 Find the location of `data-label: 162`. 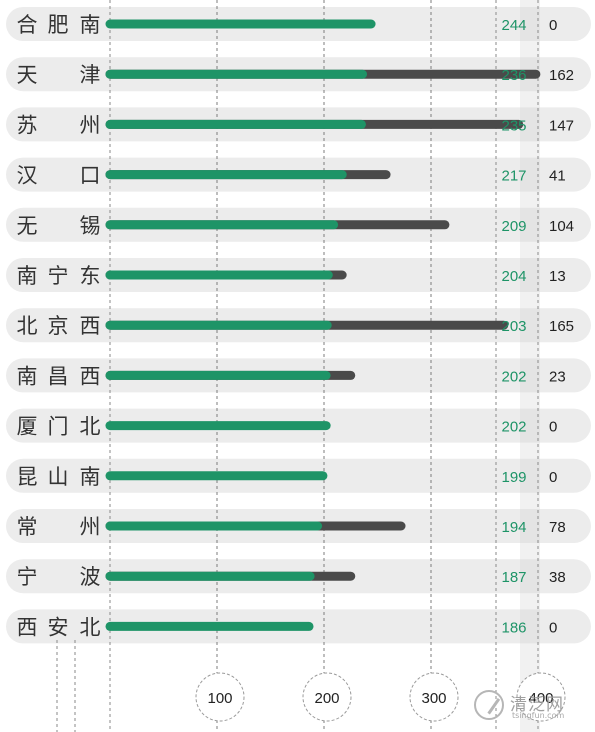

data-label: 162 is located at coordinates (561, 75).